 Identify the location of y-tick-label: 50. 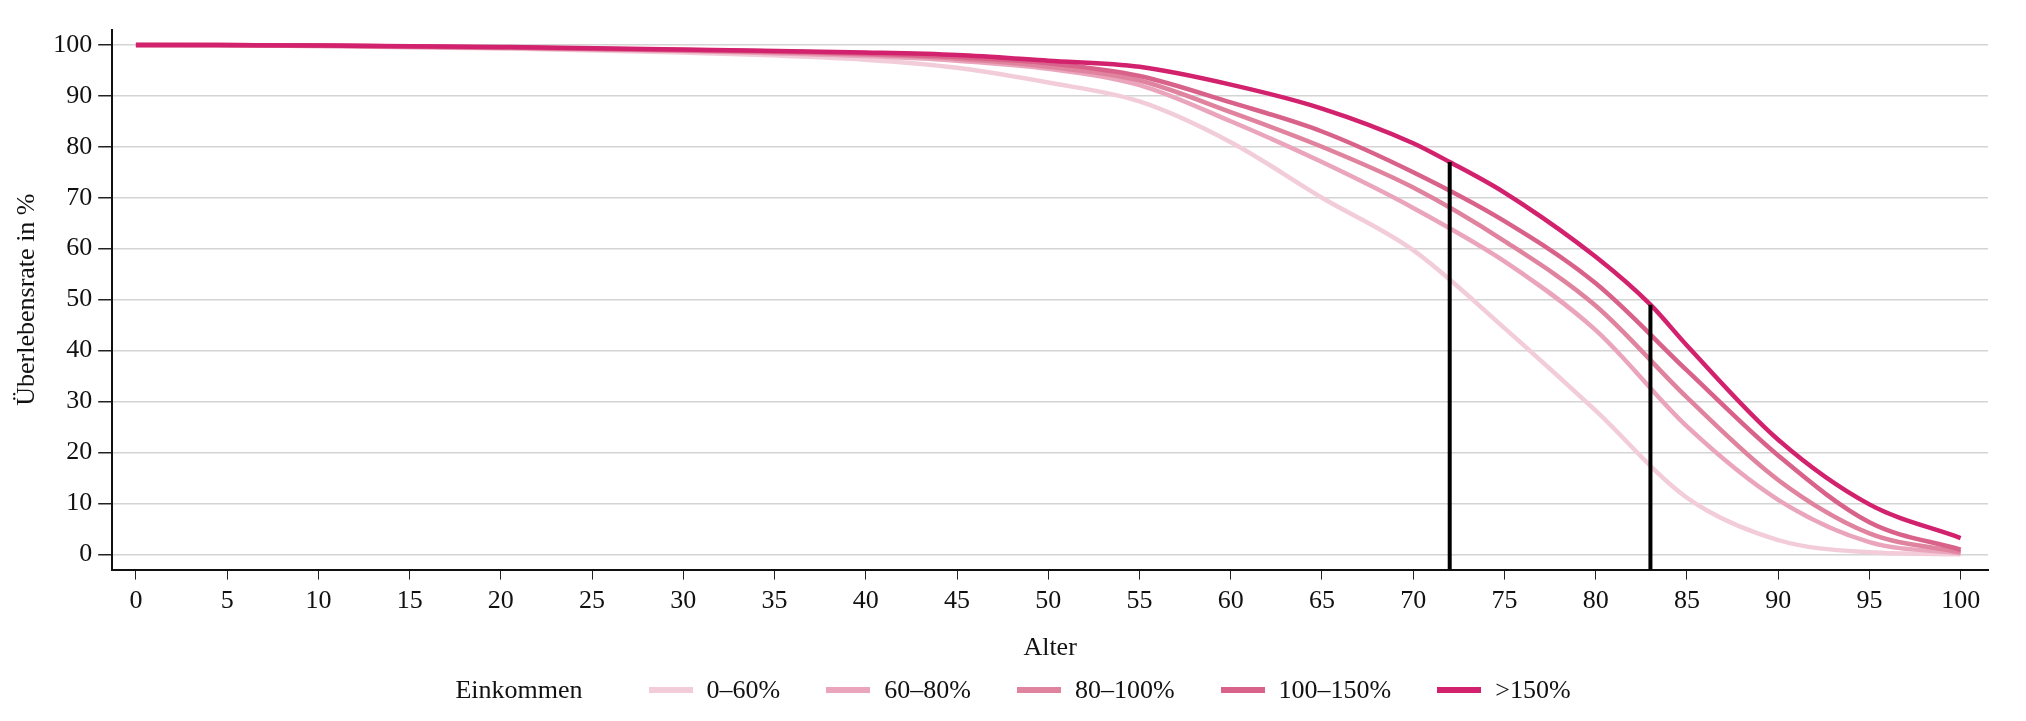
(79, 298).